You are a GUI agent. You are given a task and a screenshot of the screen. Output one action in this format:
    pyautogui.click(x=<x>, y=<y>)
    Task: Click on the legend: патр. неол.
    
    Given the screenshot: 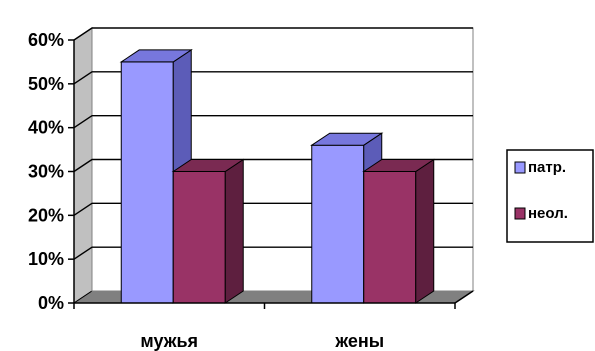 What is the action you would take?
    pyautogui.click(x=550, y=196)
    